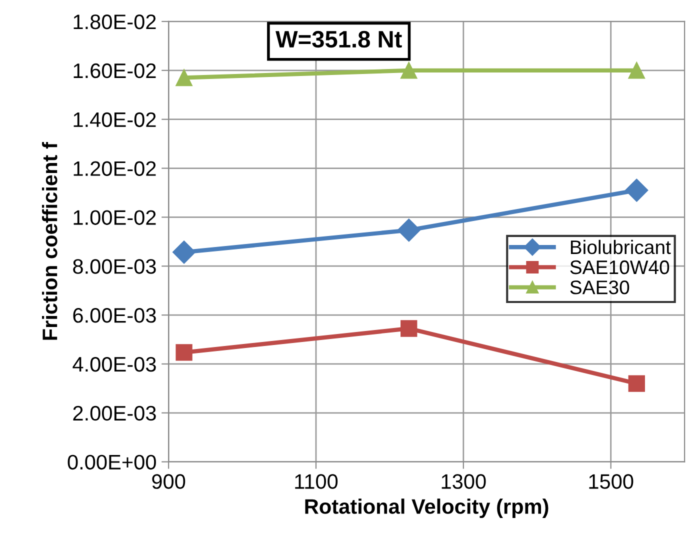  What do you see at coordinates (600, 287) in the screenshot?
I see `legend-label: SAE30` at bounding box center [600, 287].